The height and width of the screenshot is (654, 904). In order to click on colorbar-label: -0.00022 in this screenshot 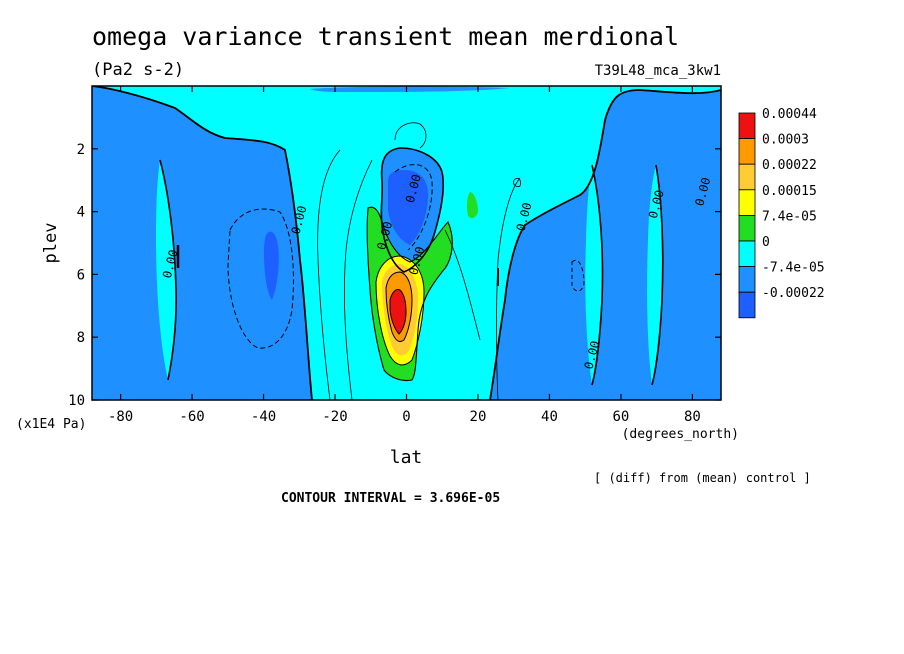, I will do `click(793, 293)`.